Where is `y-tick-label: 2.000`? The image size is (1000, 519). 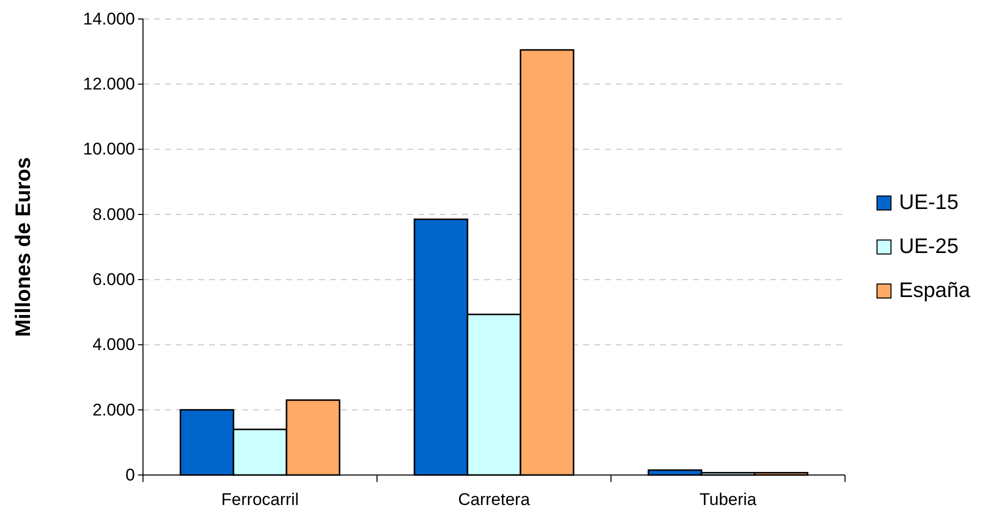 y-tick-label: 2.000 is located at coordinates (113, 410).